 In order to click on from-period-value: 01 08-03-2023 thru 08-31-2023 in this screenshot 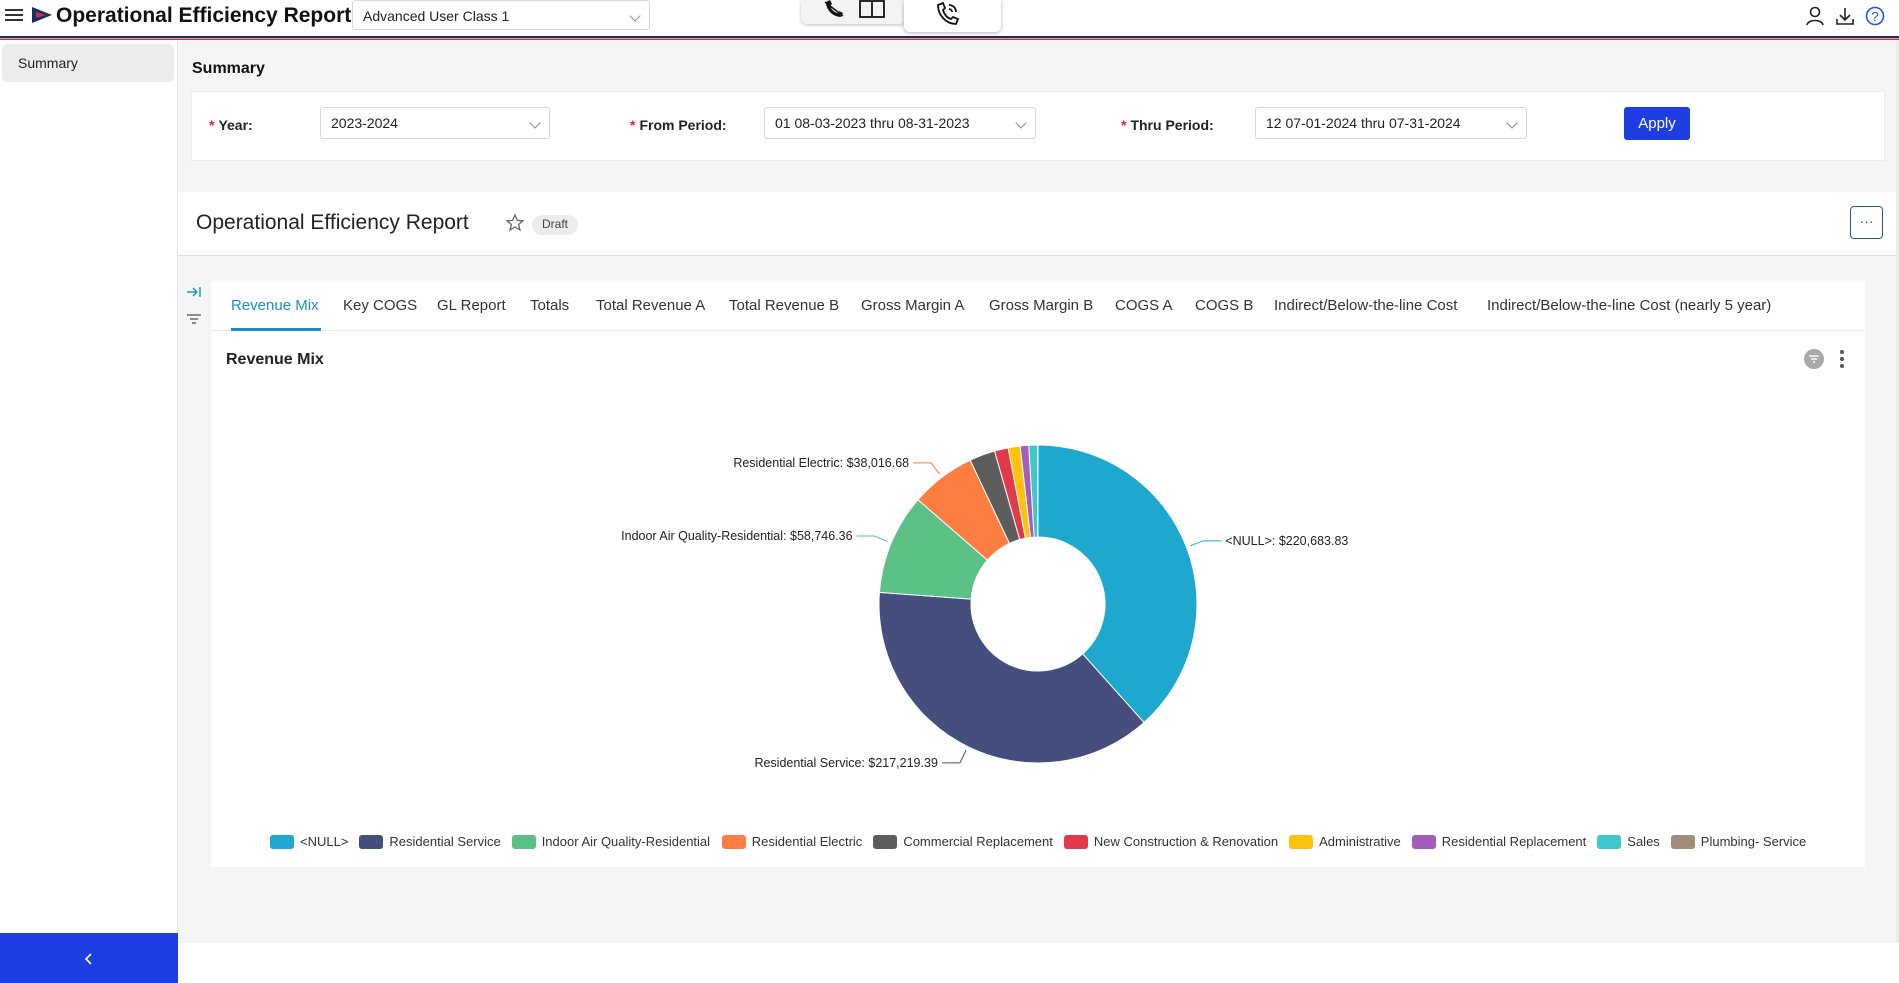, I will do `click(872, 123)`.